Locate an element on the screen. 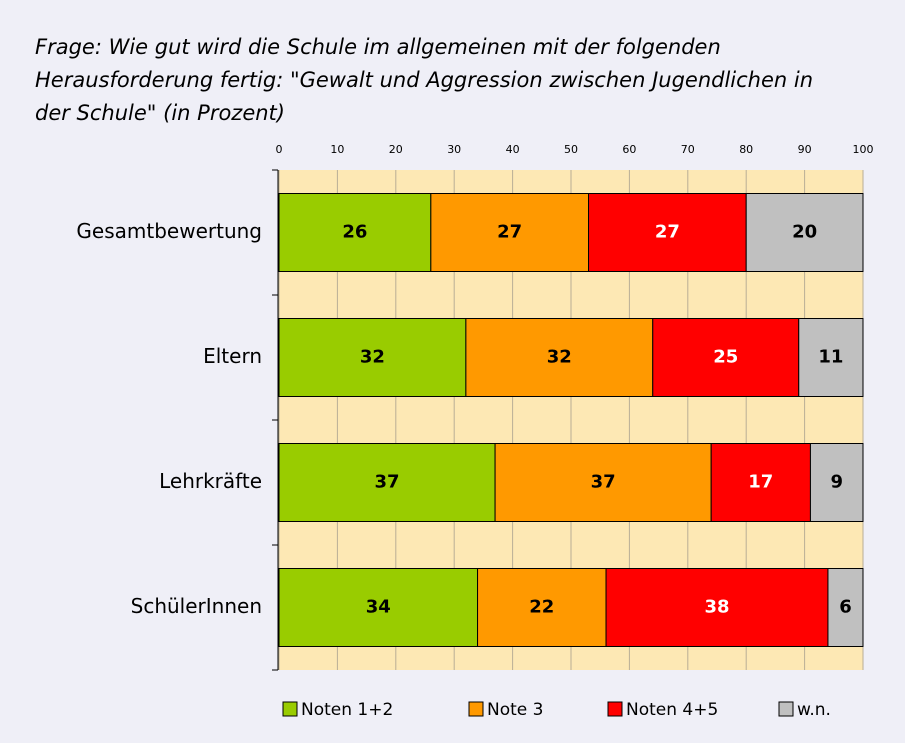  legend-label: Noten 4+5 is located at coordinates (672, 710).